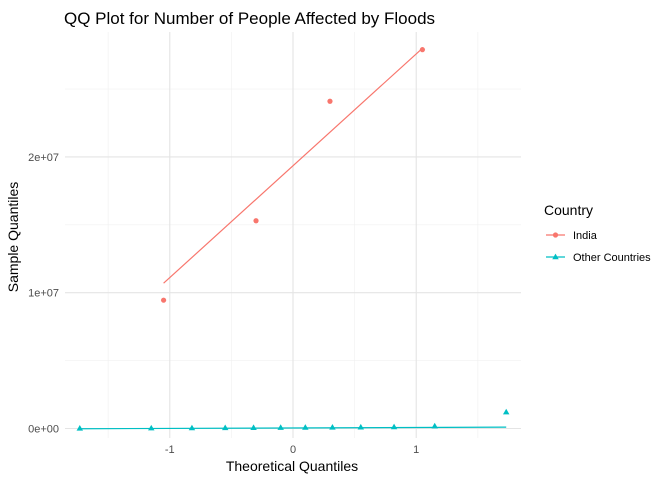 This screenshot has width=672, height=480. What do you see at coordinates (170, 450) in the screenshot?
I see `x-tick-label: -1` at bounding box center [170, 450].